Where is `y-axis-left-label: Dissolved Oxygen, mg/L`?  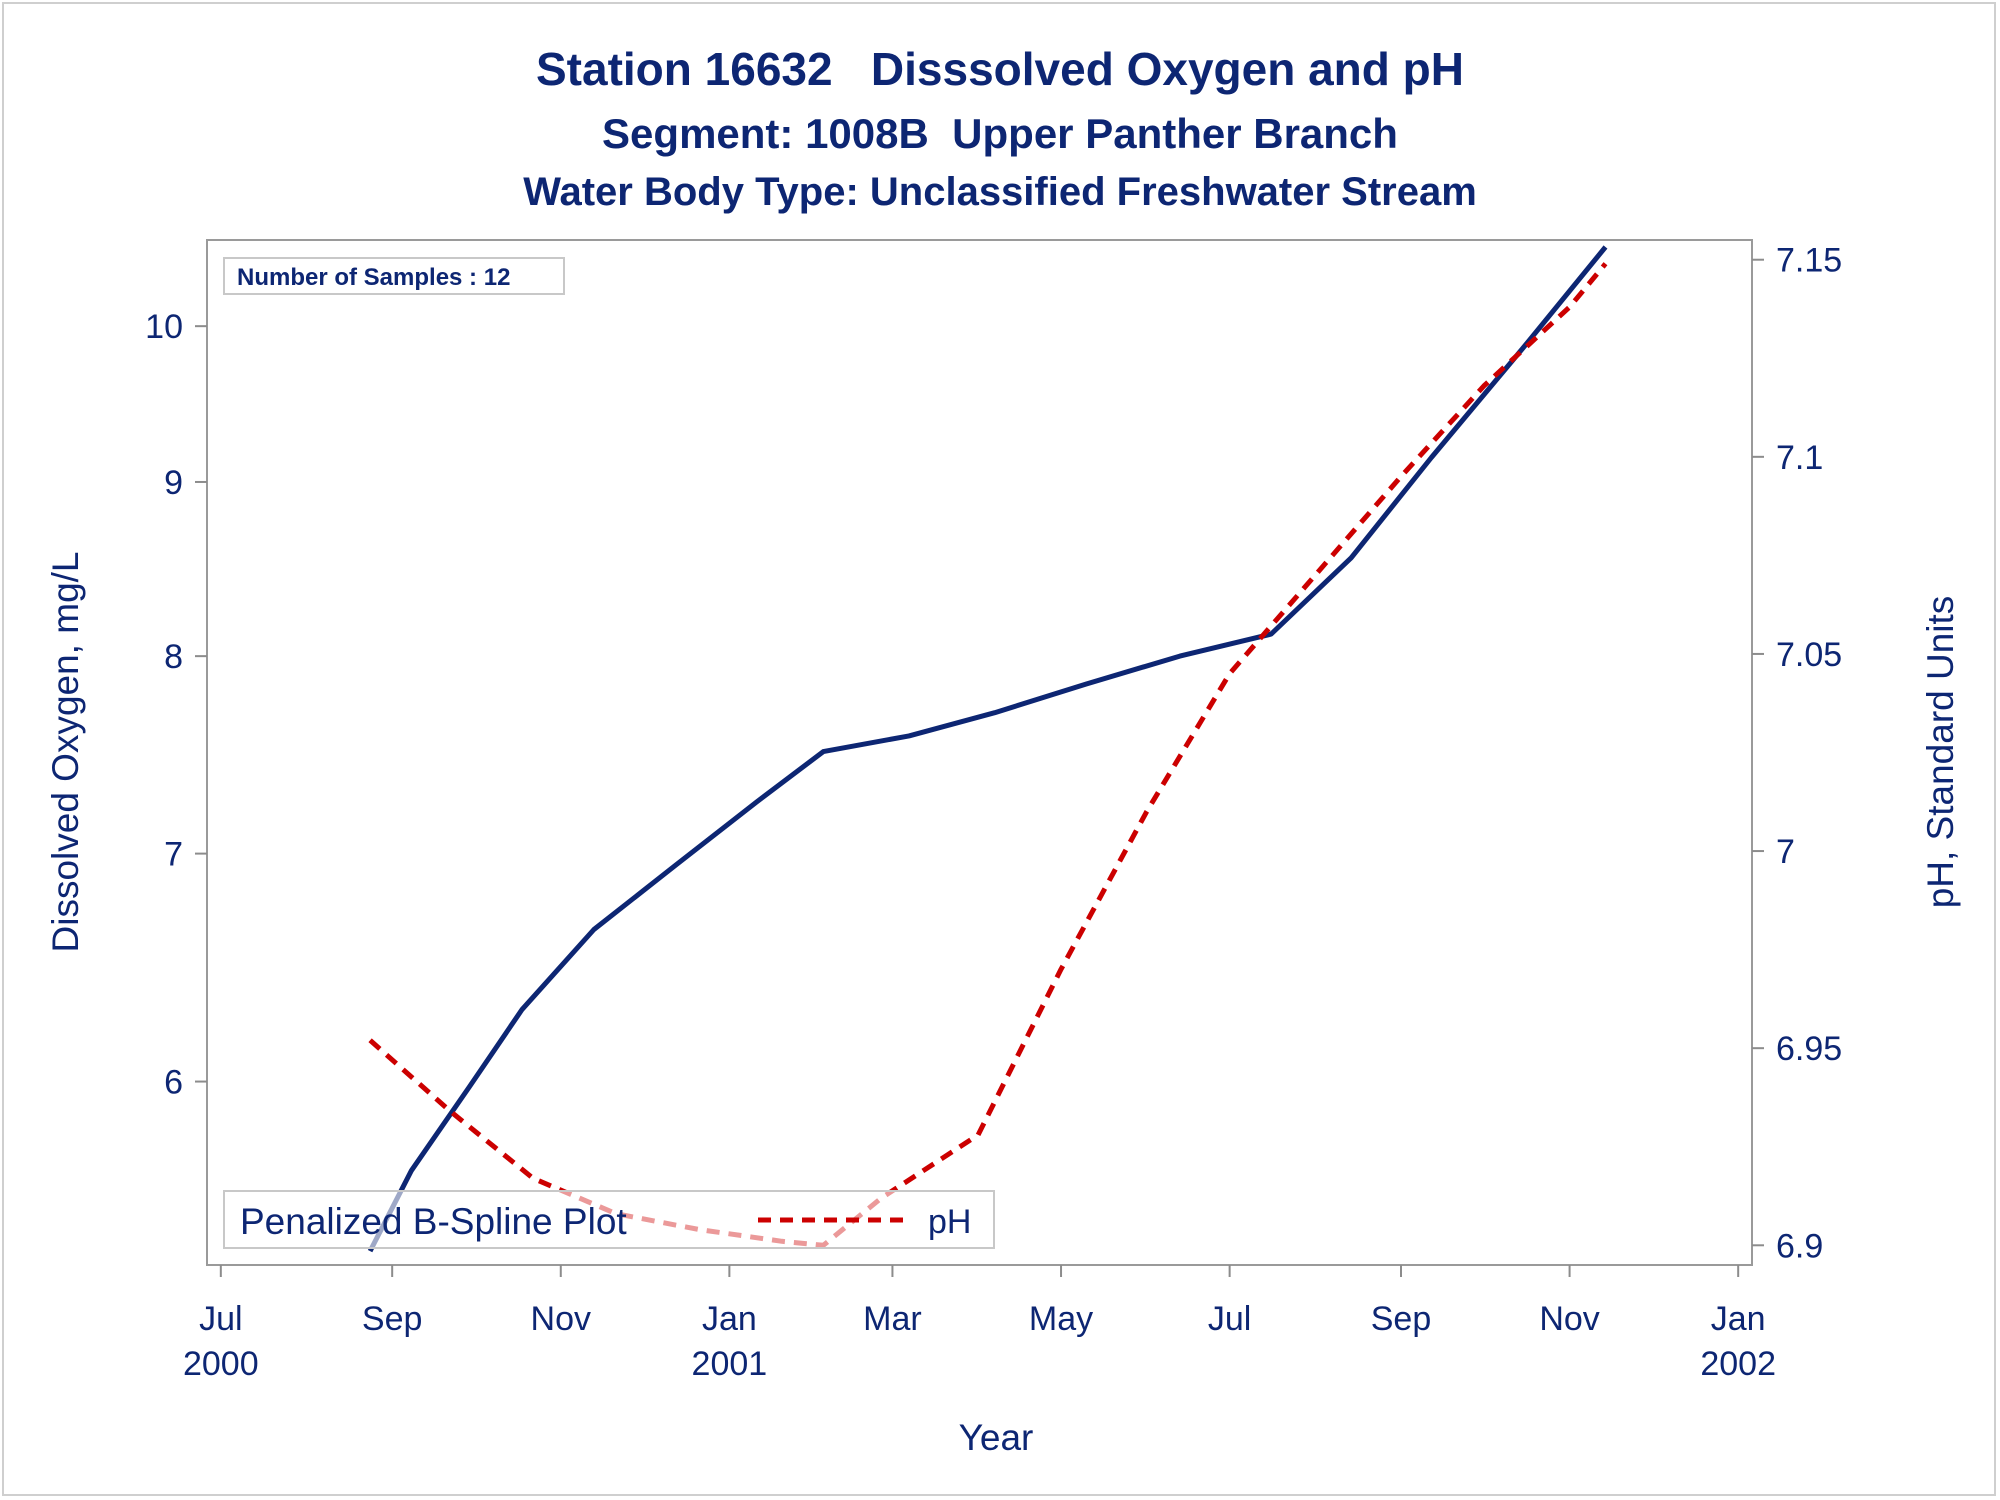 y-axis-left-label: Dissolved Oxygen, mg/L is located at coordinates (65, 751).